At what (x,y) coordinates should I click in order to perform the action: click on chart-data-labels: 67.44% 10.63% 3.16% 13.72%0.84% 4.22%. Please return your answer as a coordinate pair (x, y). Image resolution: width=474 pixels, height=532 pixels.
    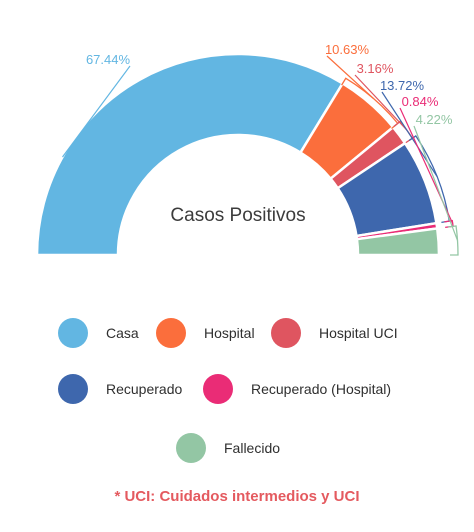
    Looking at the image, I should click on (269, 84).